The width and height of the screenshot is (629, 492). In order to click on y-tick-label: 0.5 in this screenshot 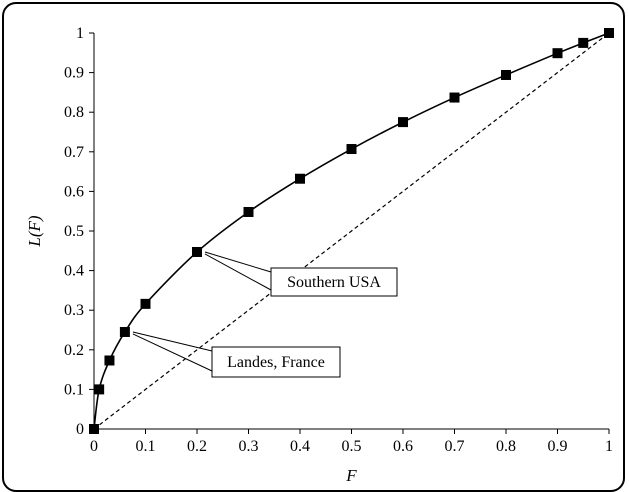, I will do `click(74, 231)`.